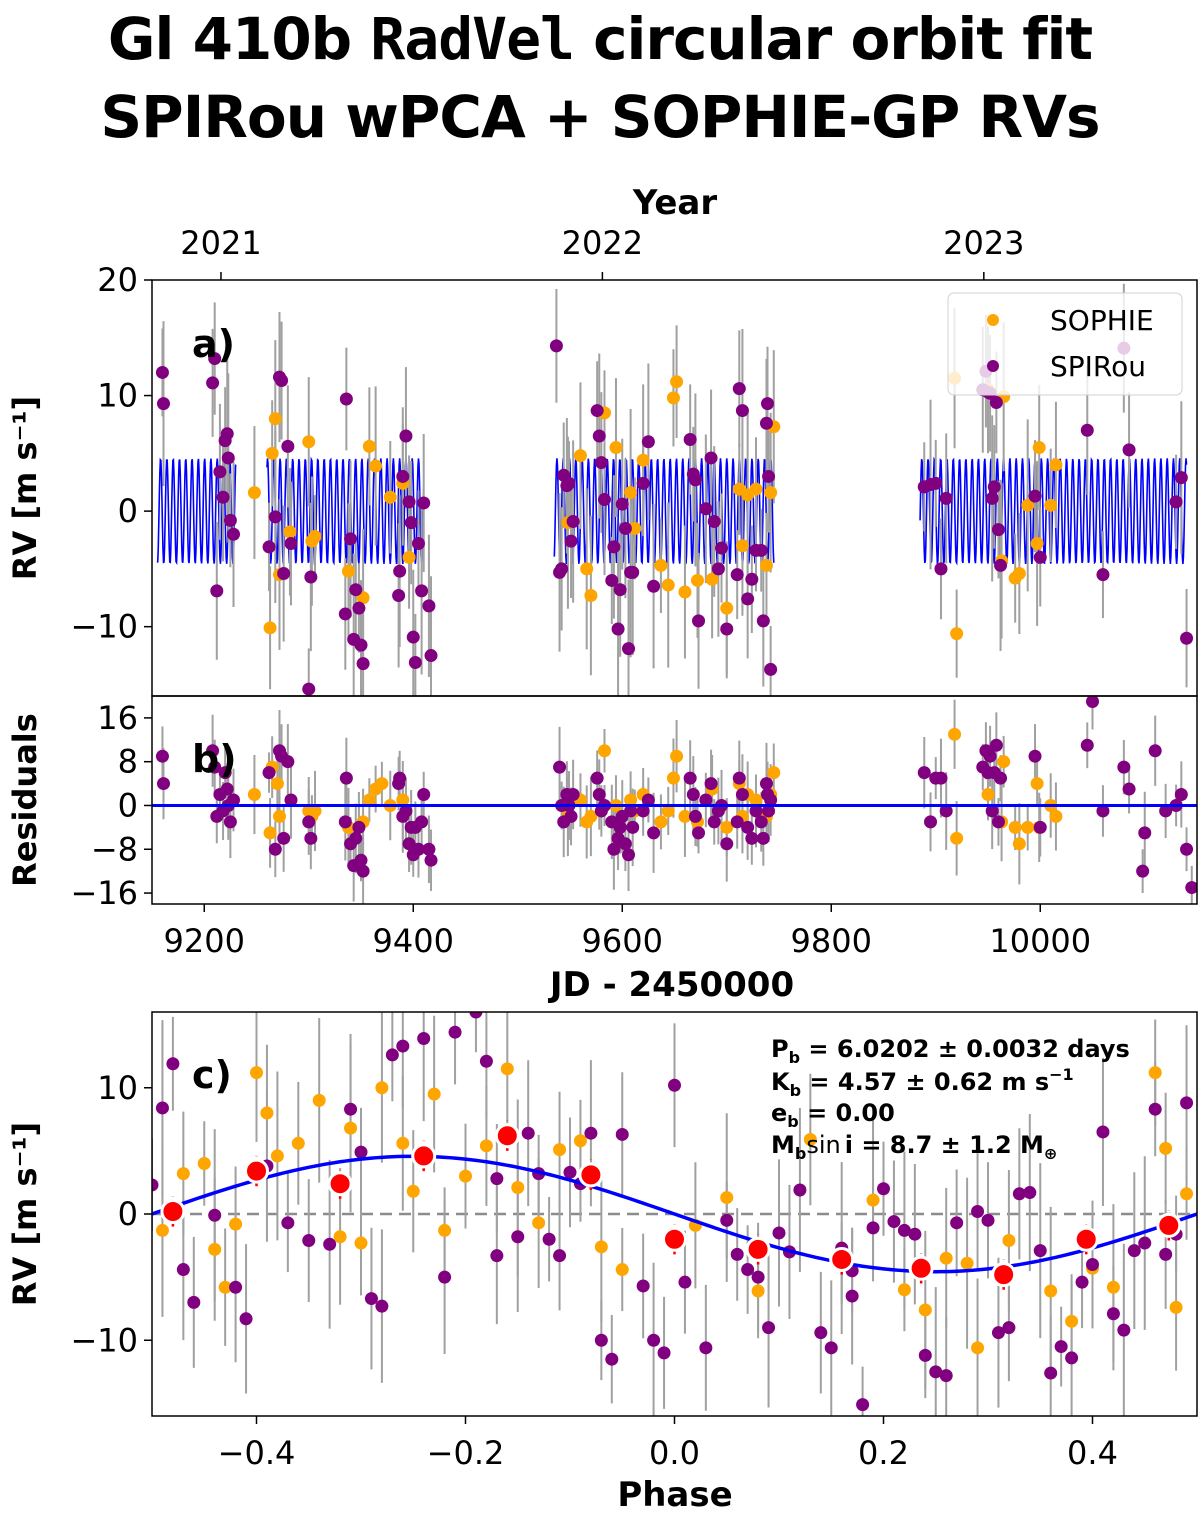 Image resolution: width=1200 pixels, height=1513 pixels. What do you see at coordinates (117, 280) in the screenshot?
I see `y-tick-label: 20` at bounding box center [117, 280].